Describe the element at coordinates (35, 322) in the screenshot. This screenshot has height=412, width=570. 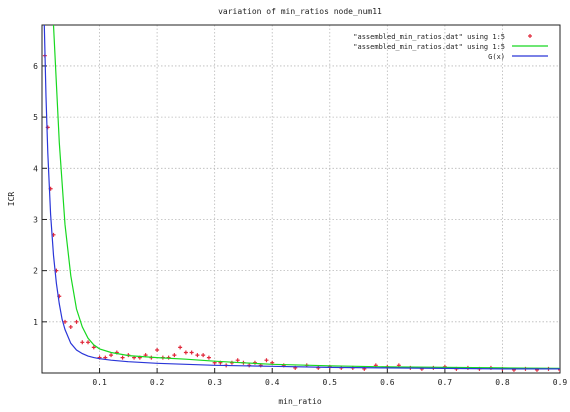
I see `y-tick-label: 1` at that location.